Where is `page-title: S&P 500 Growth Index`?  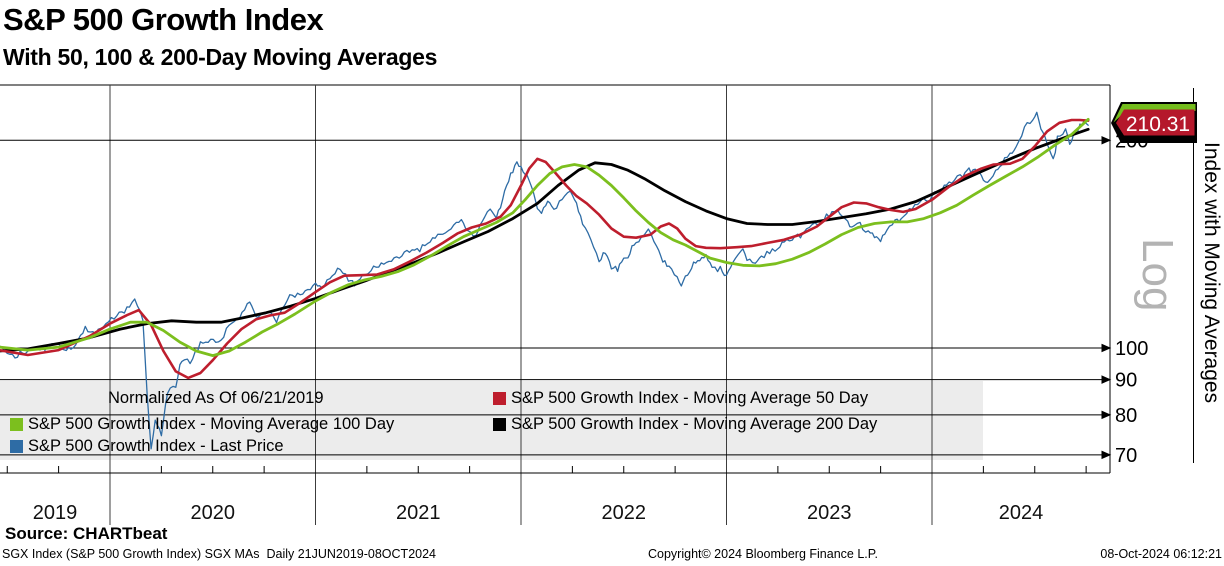 page-title: S&P 500 Growth Index is located at coordinates (163, 19).